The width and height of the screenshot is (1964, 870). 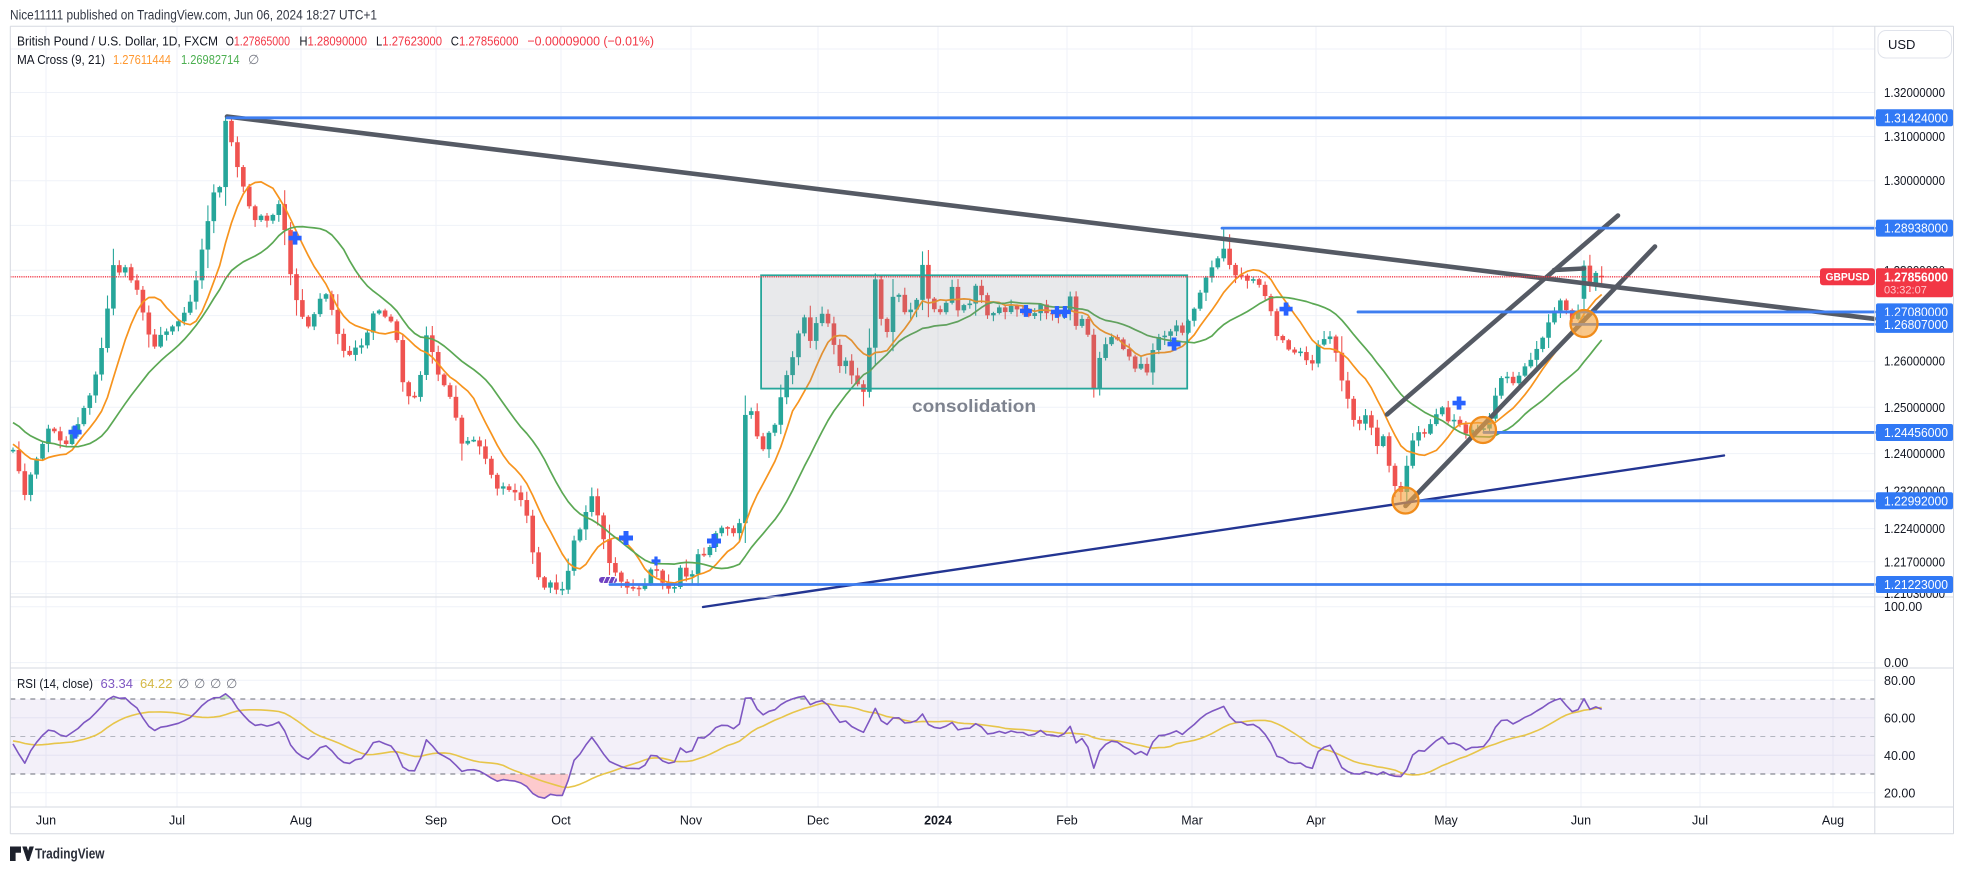 What do you see at coordinates (156, 683) in the screenshot?
I see `svg-text: 64.22` at bounding box center [156, 683].